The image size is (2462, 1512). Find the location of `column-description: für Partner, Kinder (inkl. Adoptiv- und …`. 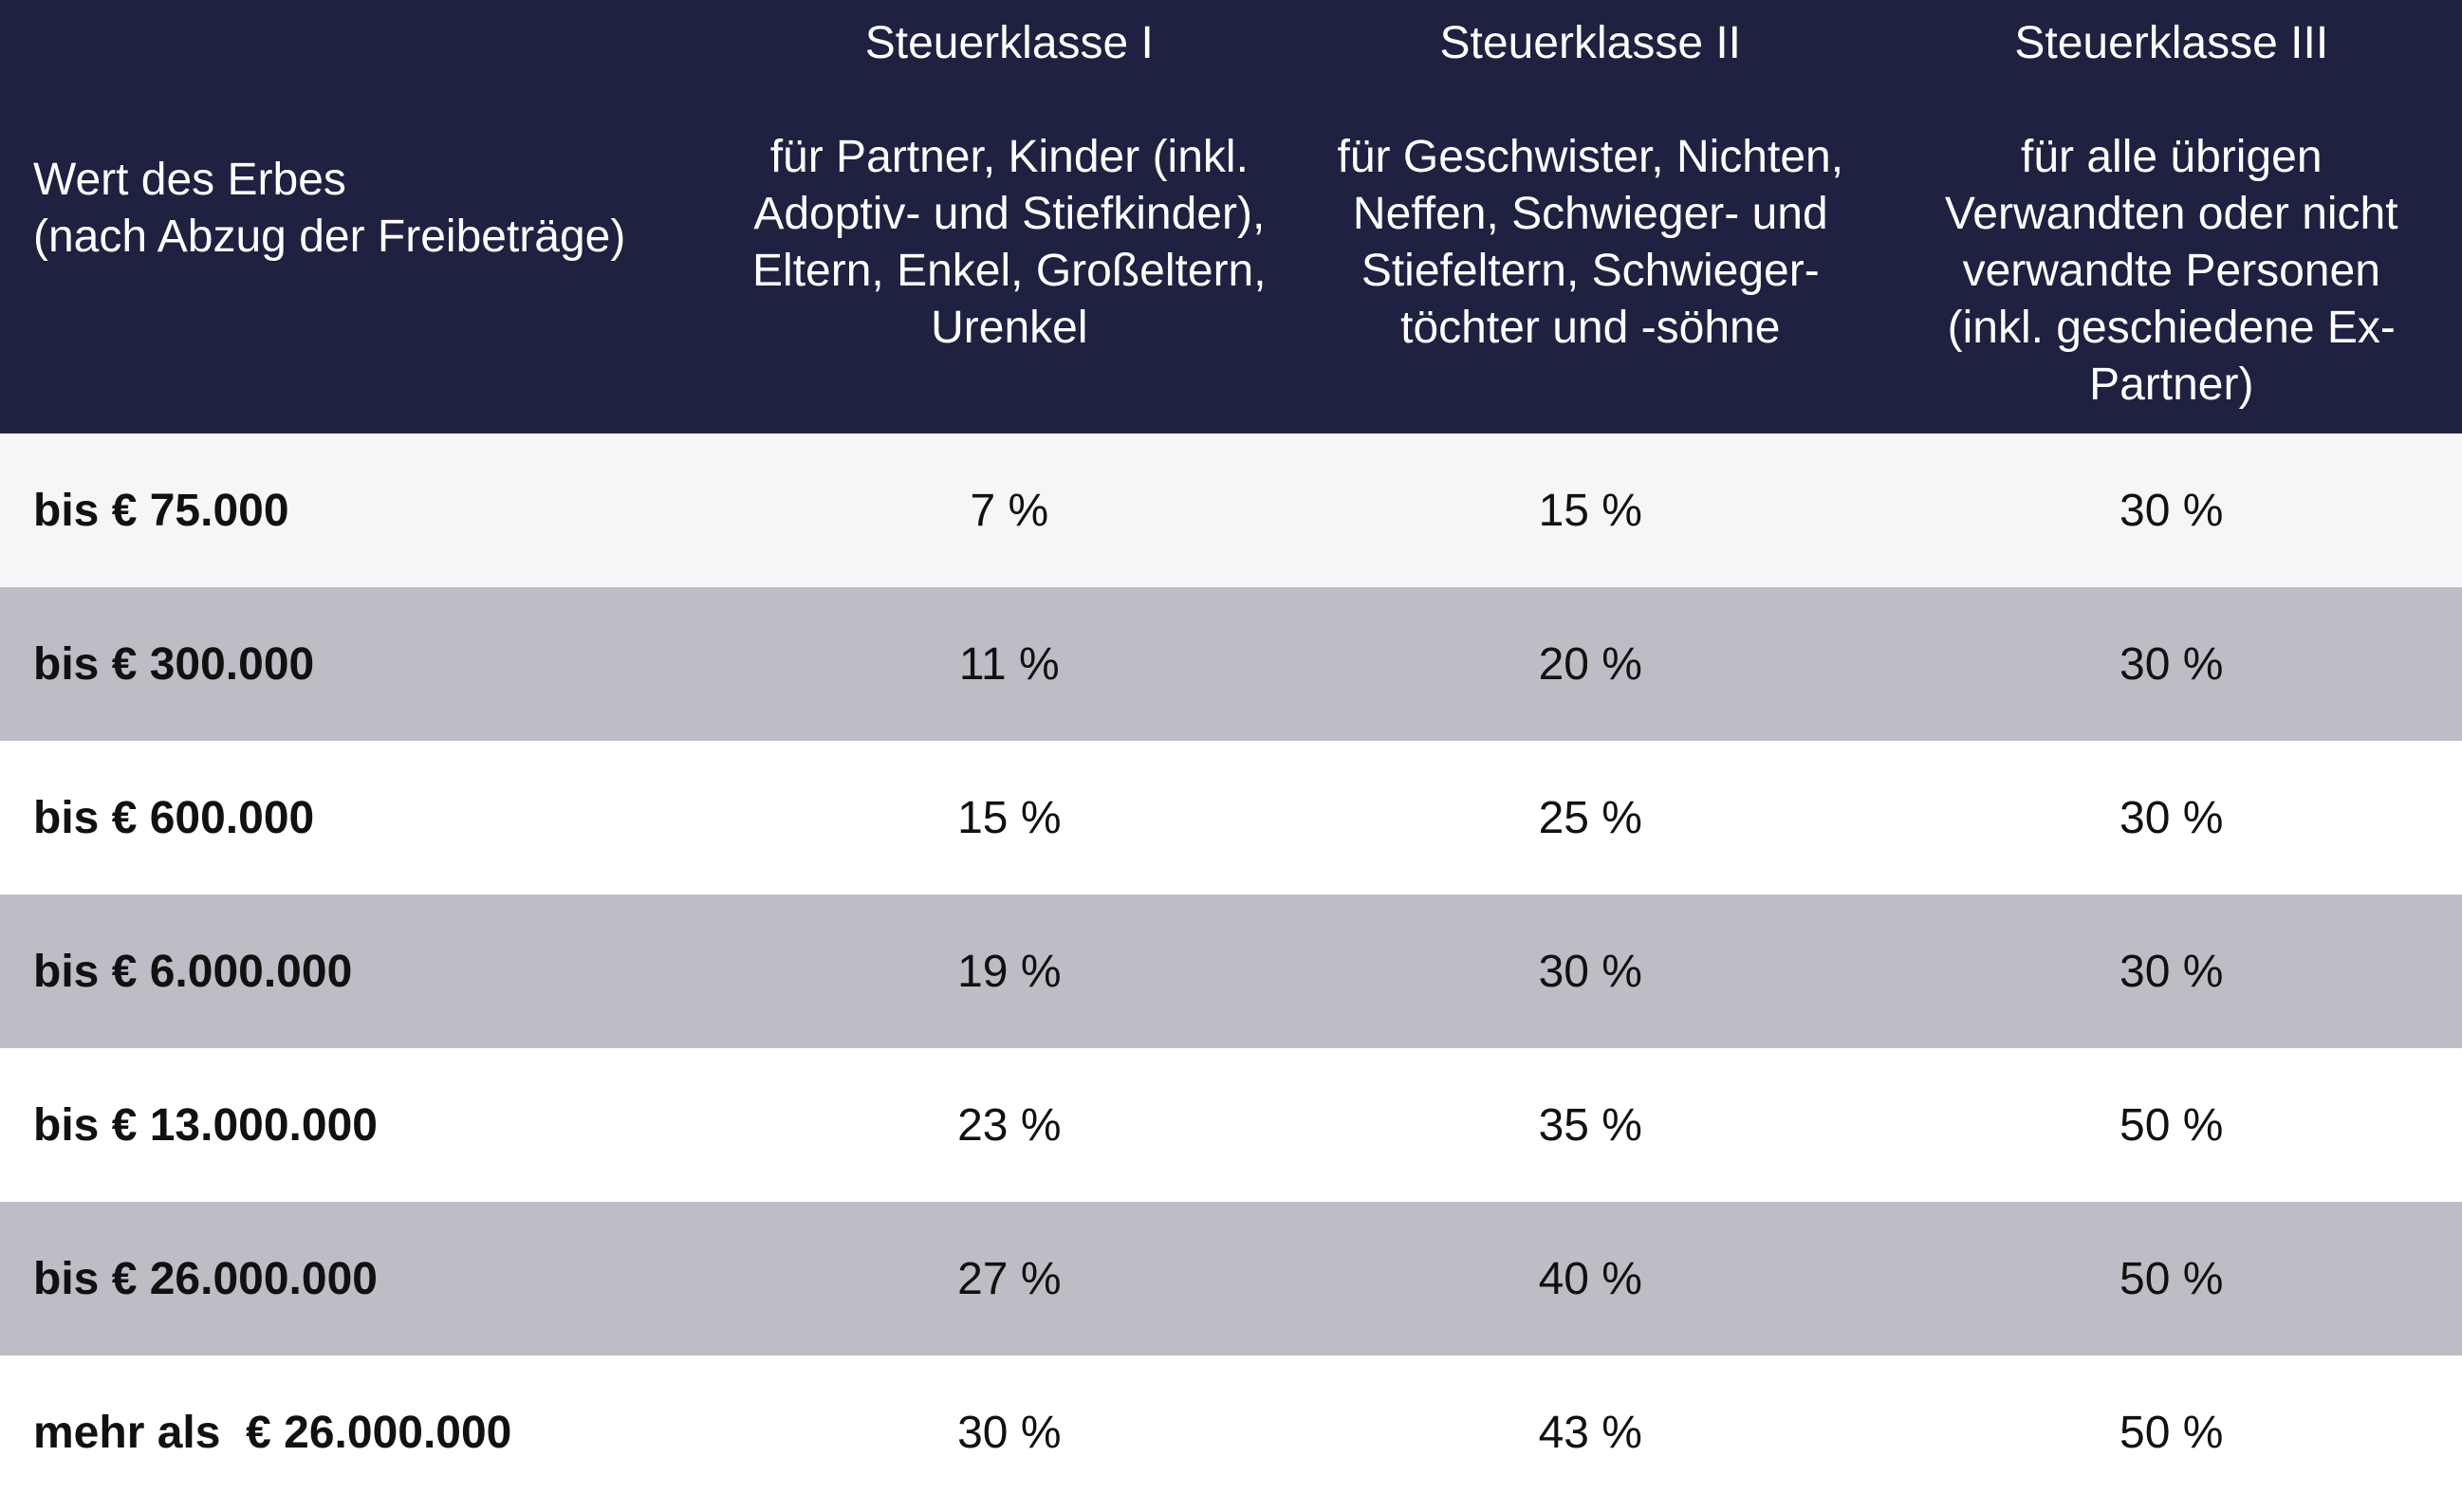

column-description: für Partner, Kinder (inkl. Adoptiv- und … is located at coordinates (1009, 242).